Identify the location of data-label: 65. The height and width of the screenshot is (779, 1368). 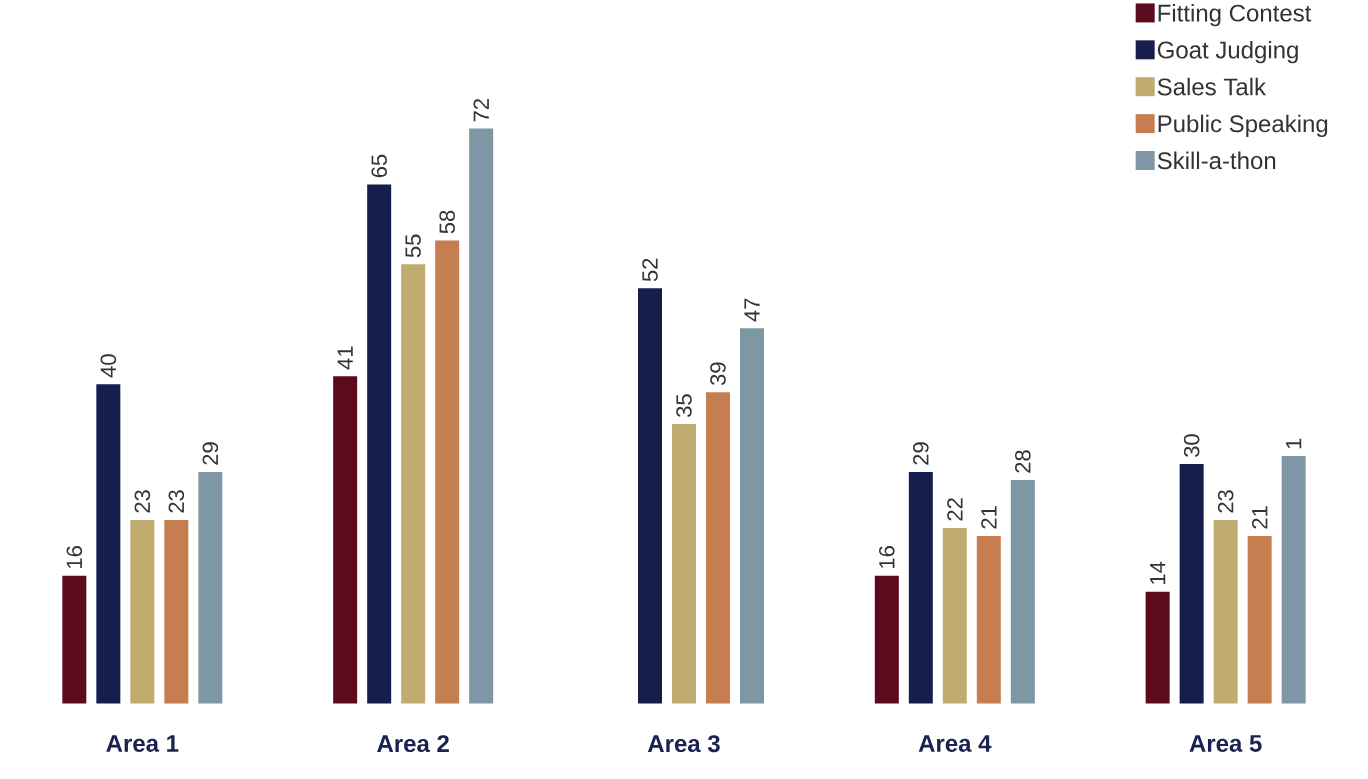
(379, 166).